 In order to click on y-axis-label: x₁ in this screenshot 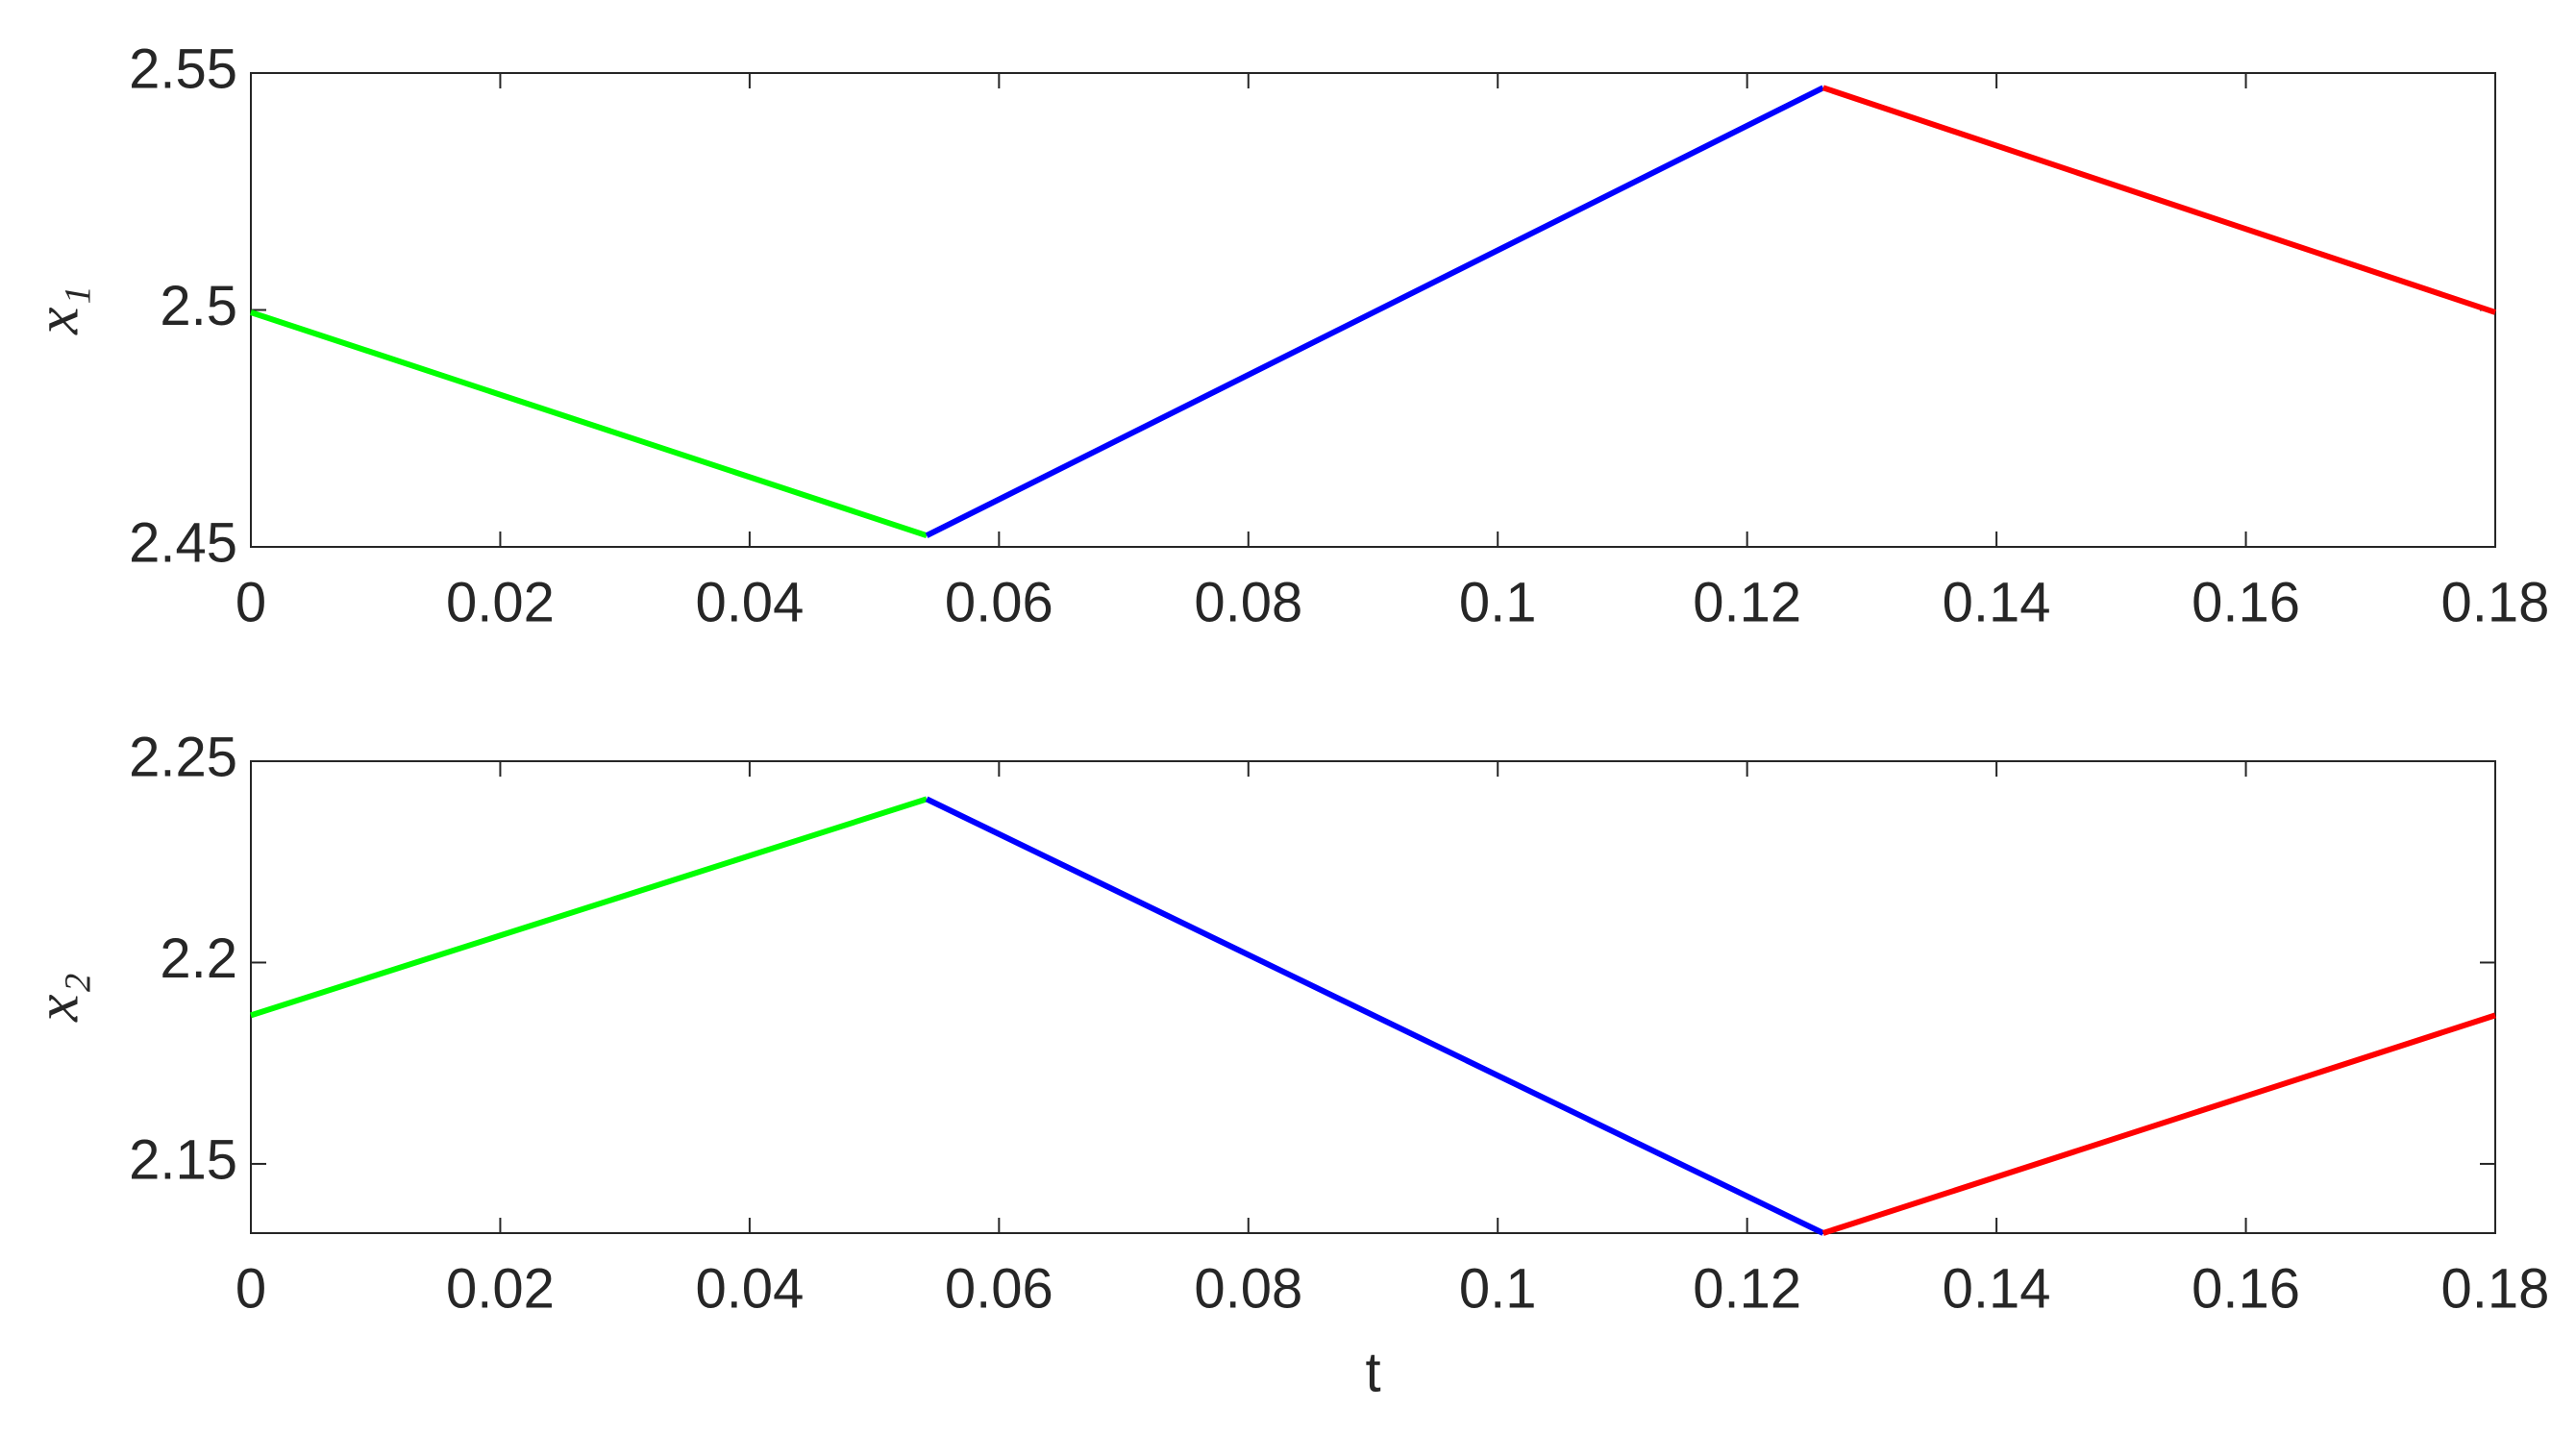, I will do `click(57, 310)`.